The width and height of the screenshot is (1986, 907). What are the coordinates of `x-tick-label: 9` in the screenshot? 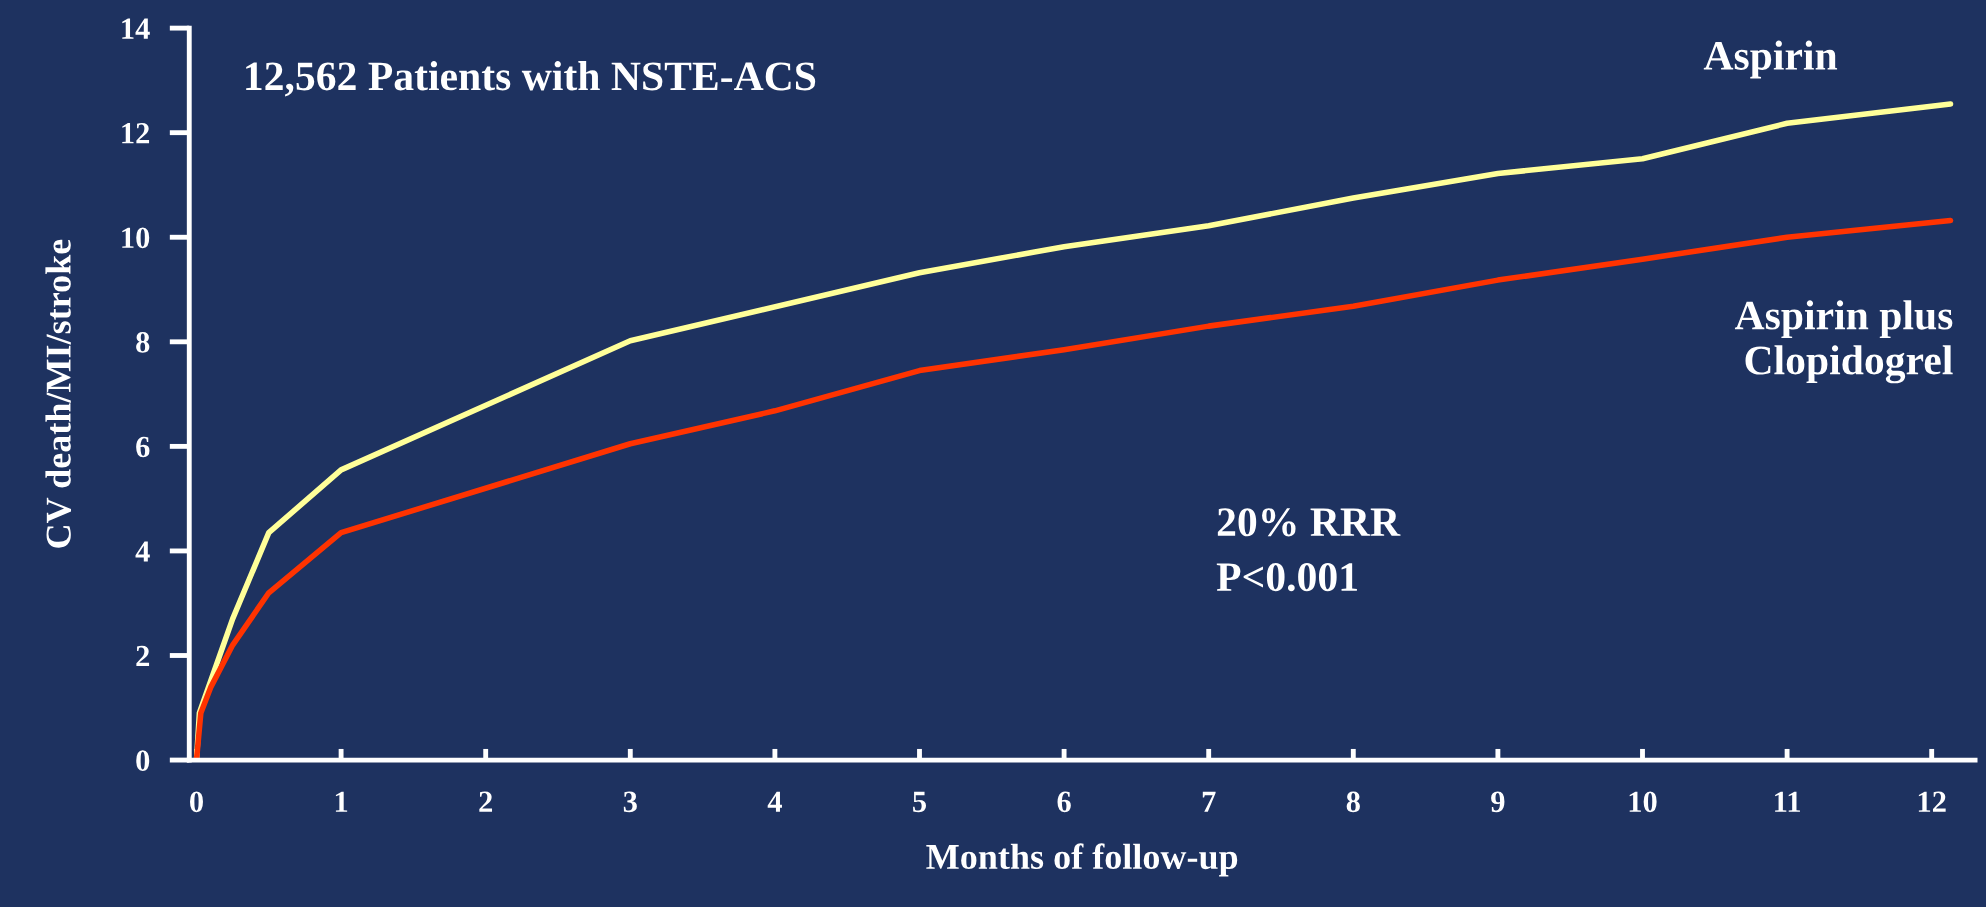 It's located at (1498, 802).